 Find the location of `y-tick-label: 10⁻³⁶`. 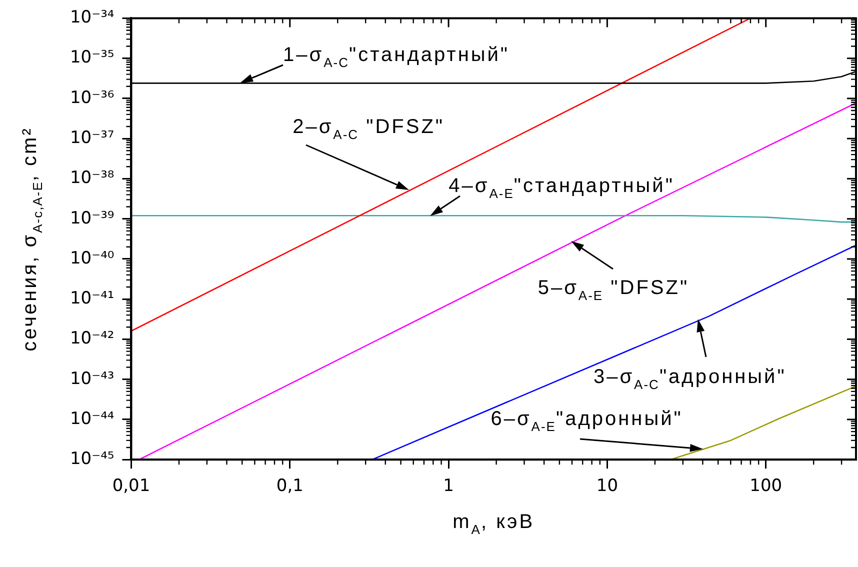

y-tick-label: 10⁻³⁶ is located at coordinates (92, 98).